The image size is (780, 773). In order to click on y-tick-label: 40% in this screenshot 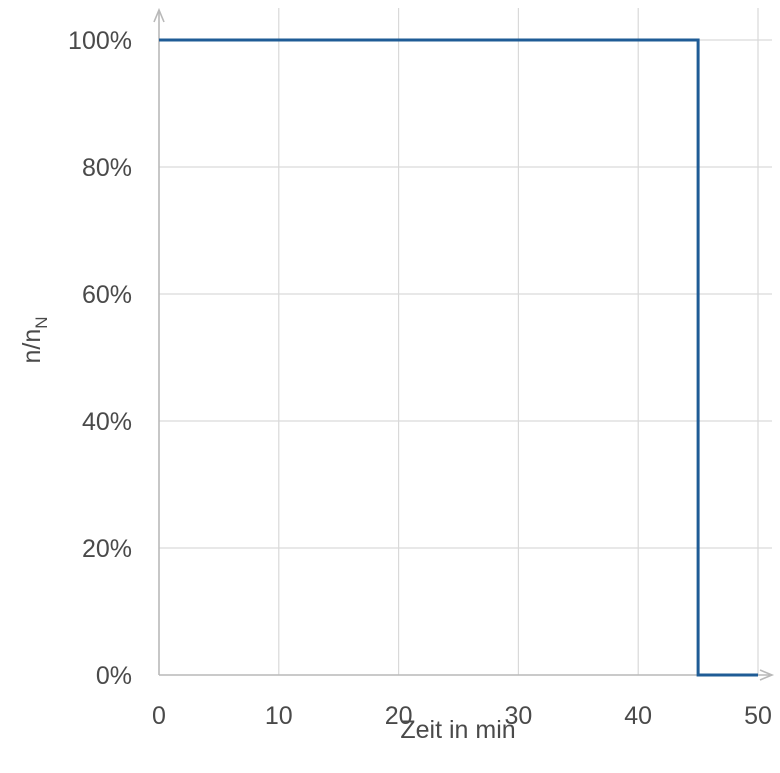, I will do `click(107, 422)`.